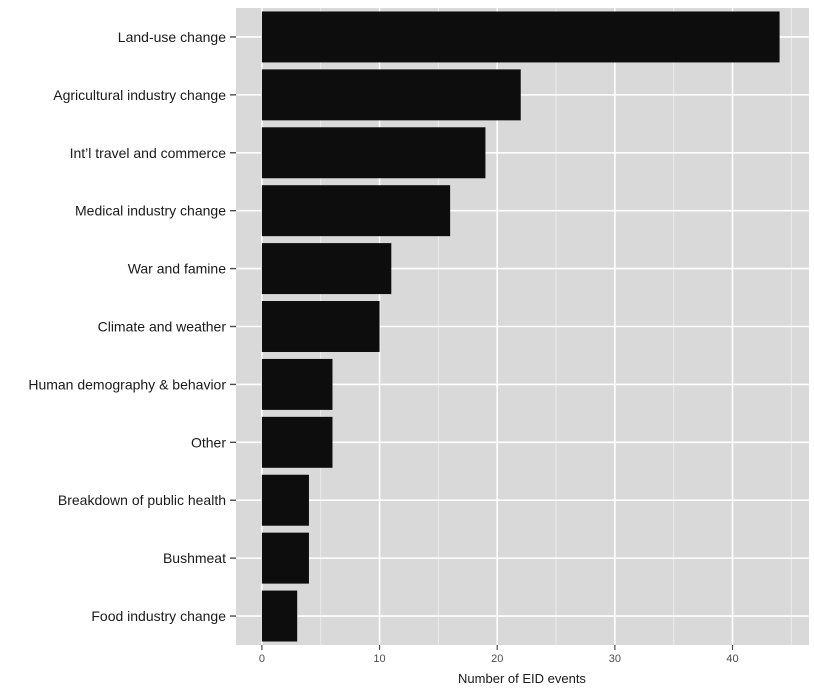 The width and height of the screenshot is (814, 692). What do you see at coordinates (172, 37) in the screenshot?
I see `category-label: Land-use change` at bounding box center [172, 37].